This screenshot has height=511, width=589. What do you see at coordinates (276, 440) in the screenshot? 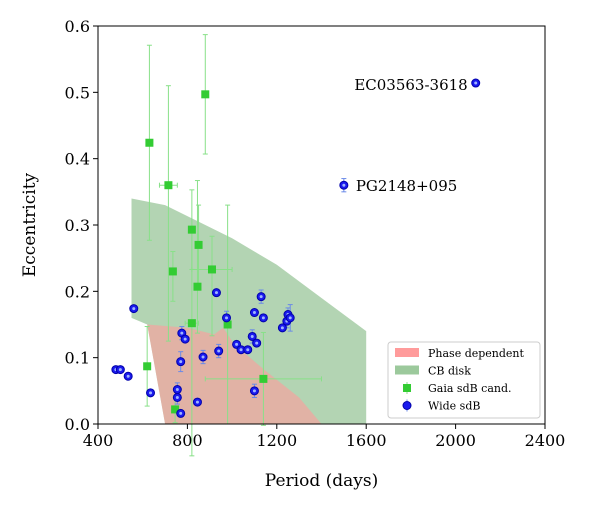
I see `x-tick-label: 1200` at bounding box center [276, 440].